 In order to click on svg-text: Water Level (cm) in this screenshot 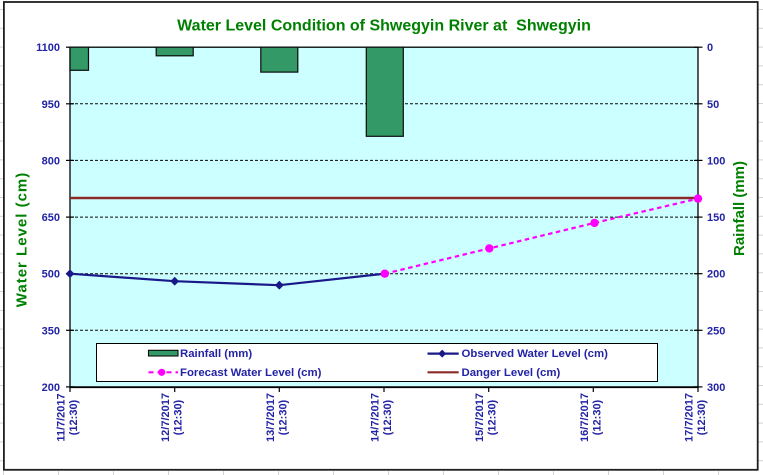, I will do `click(22, 239)`.